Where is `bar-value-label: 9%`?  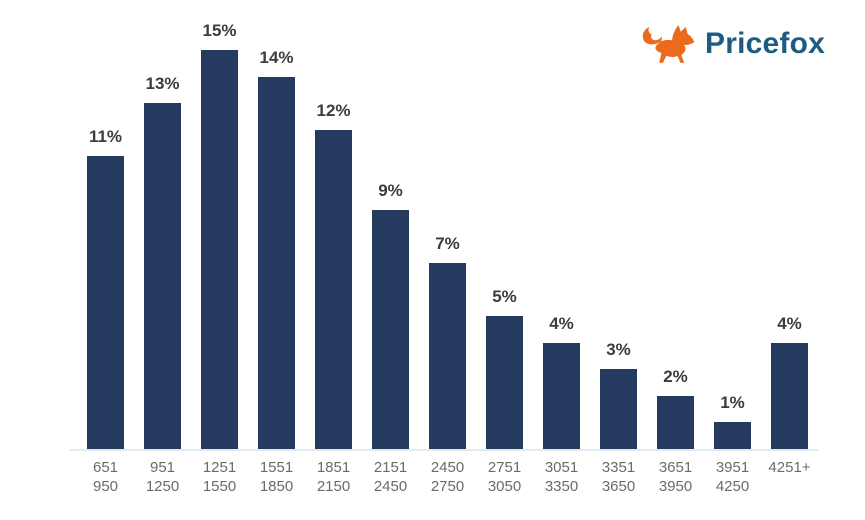
bar-value-label: 9% is located at coordinates (390, 190).